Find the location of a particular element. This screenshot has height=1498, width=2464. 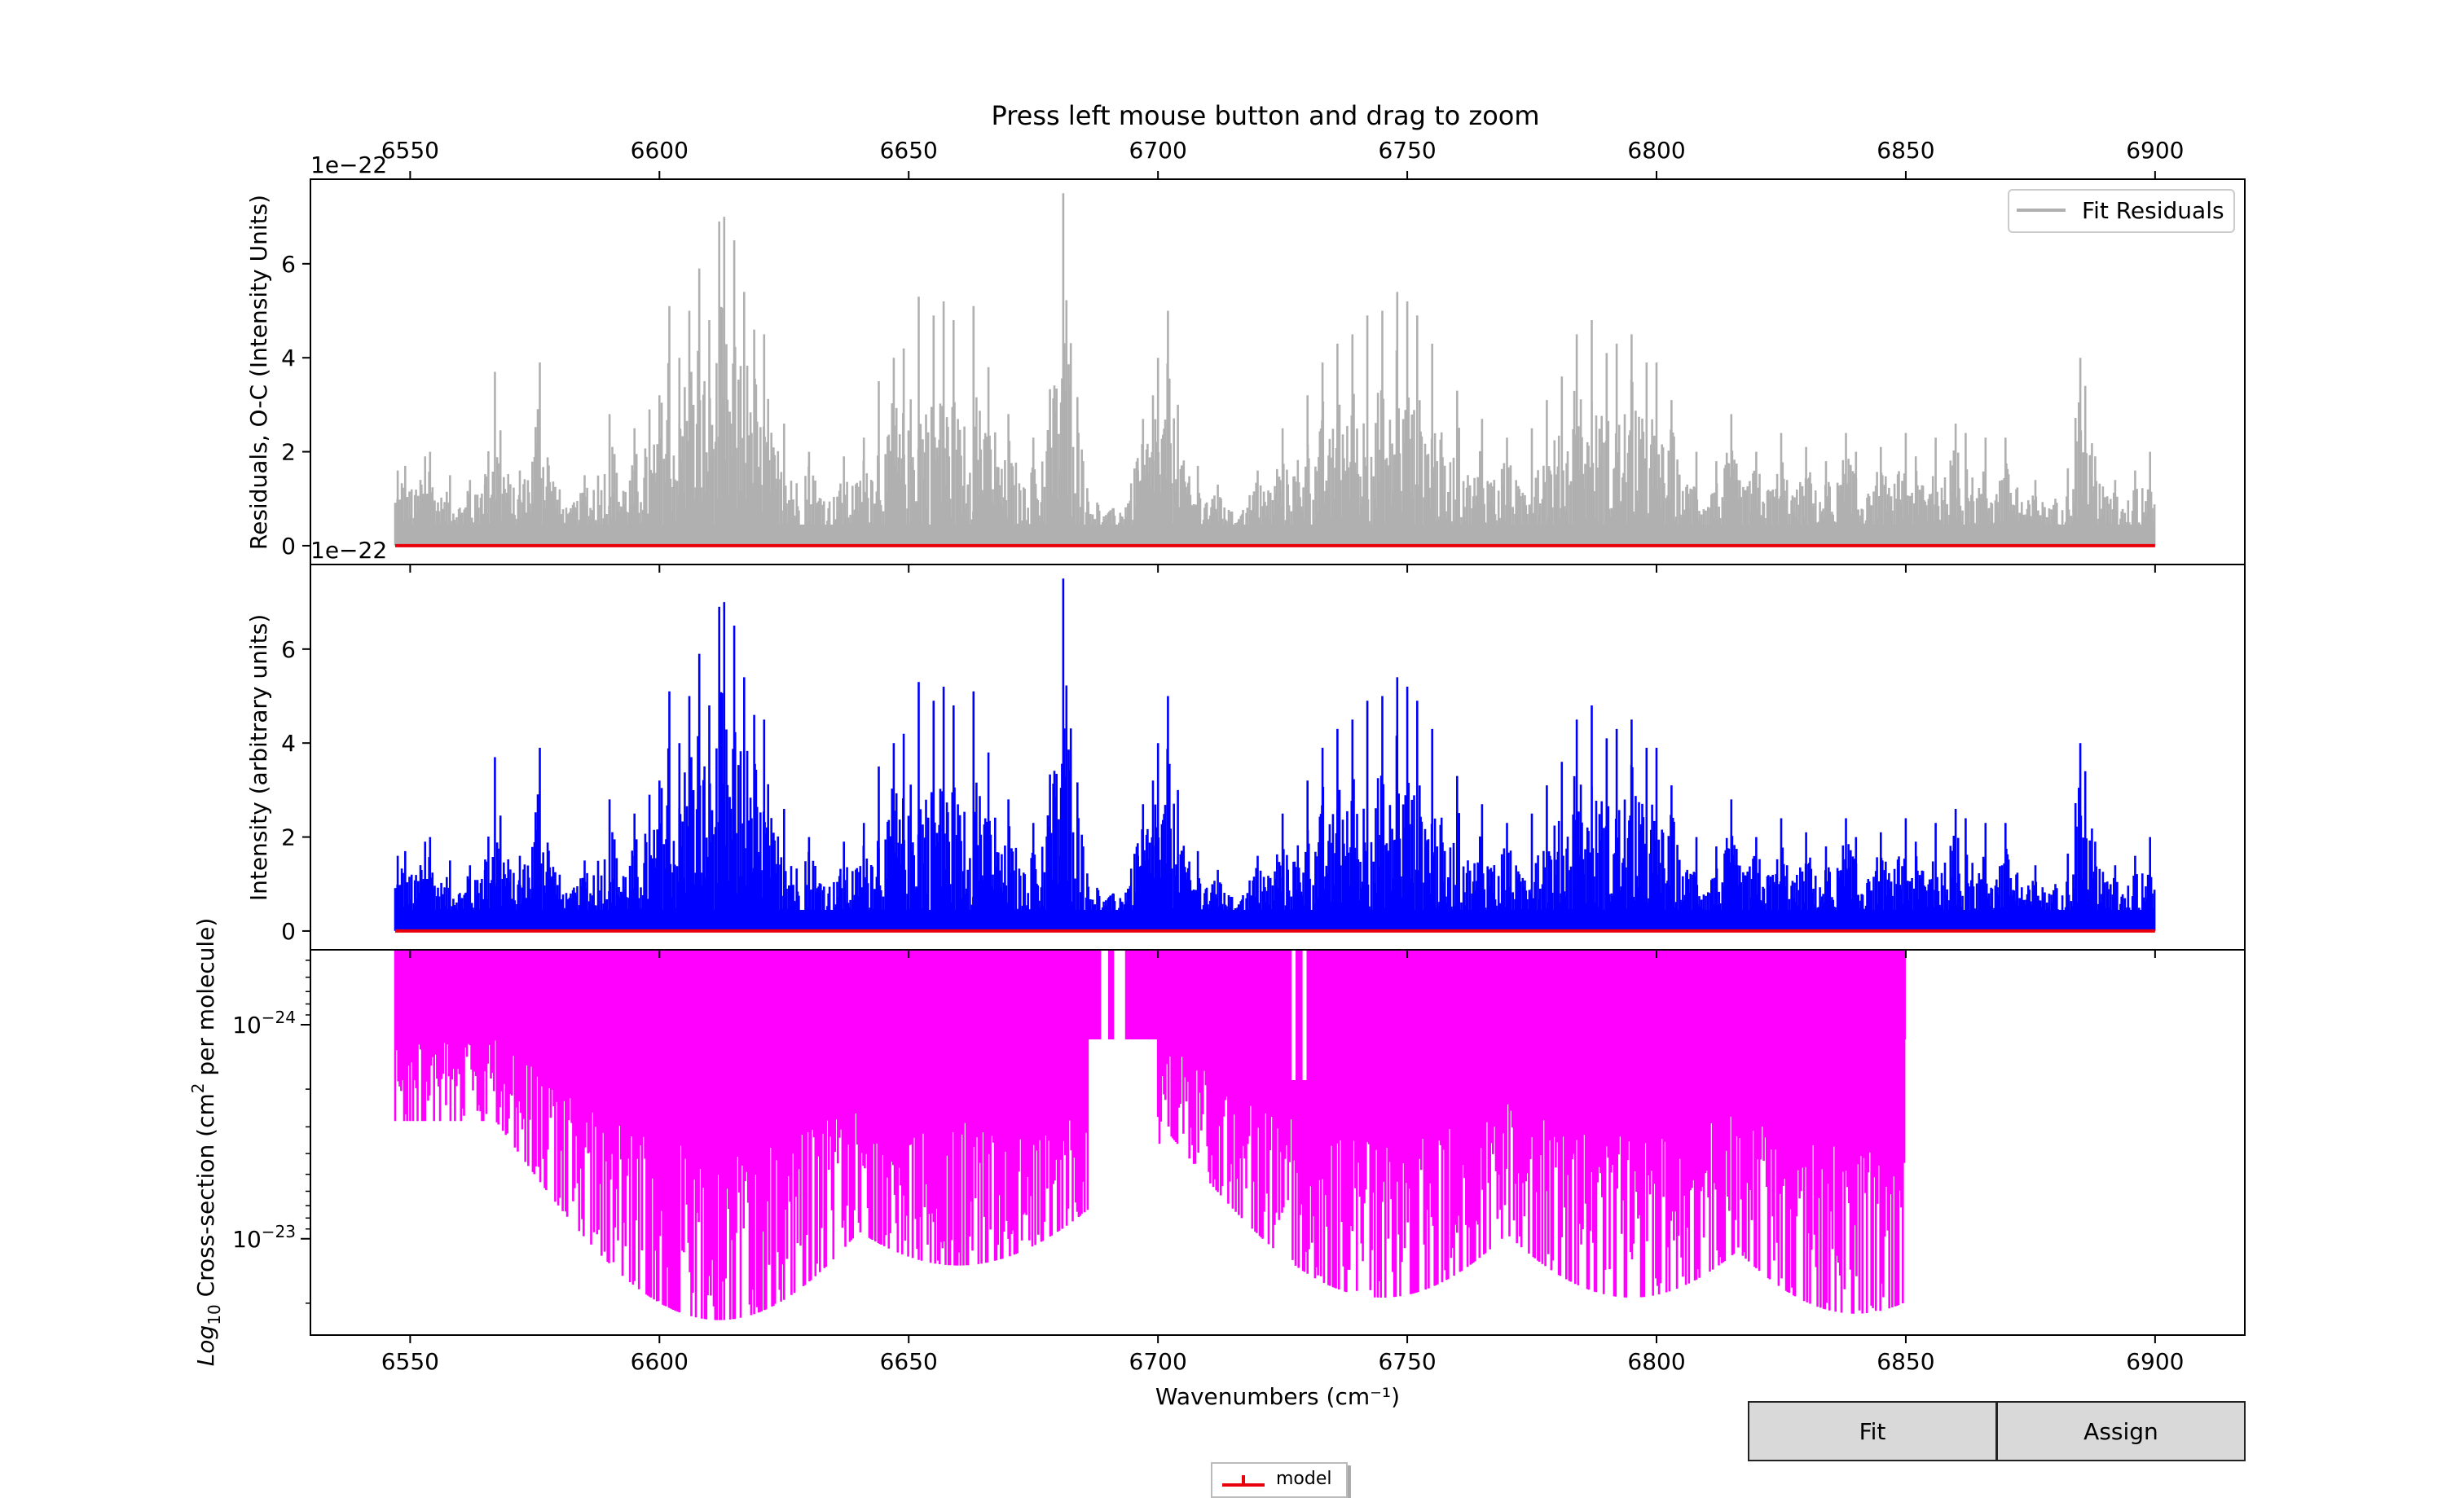

fit-residuals-baseline-band is located at coordinates (1275, 535).